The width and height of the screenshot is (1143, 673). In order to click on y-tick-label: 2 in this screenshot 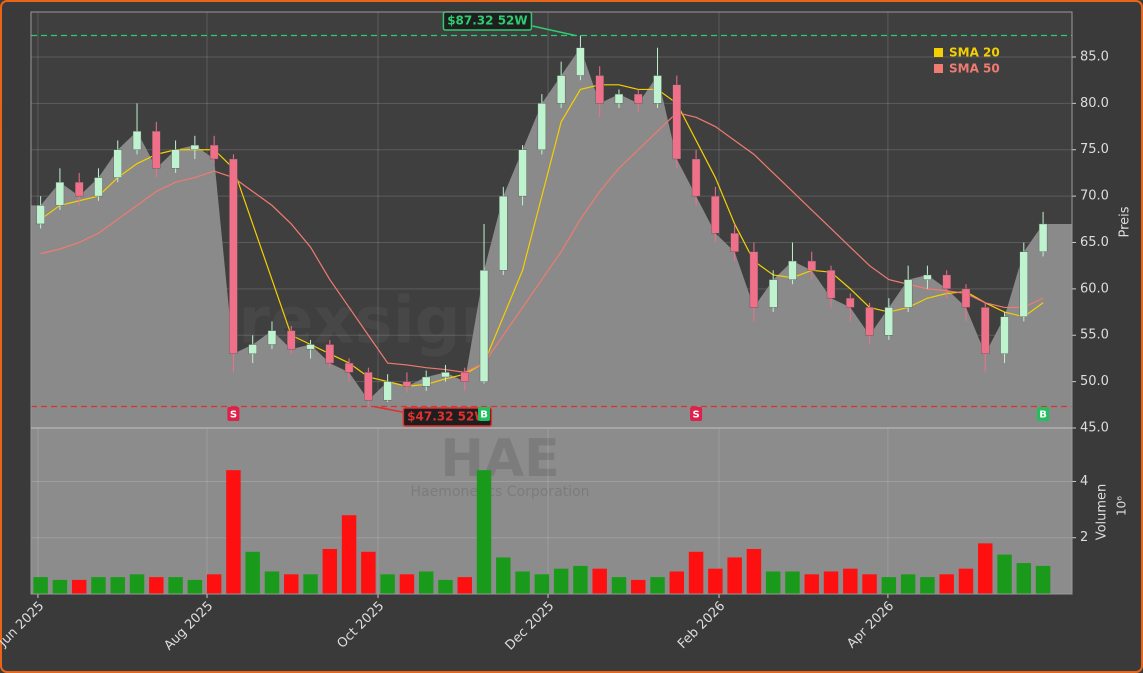, I will do `click(1084, 537)`.